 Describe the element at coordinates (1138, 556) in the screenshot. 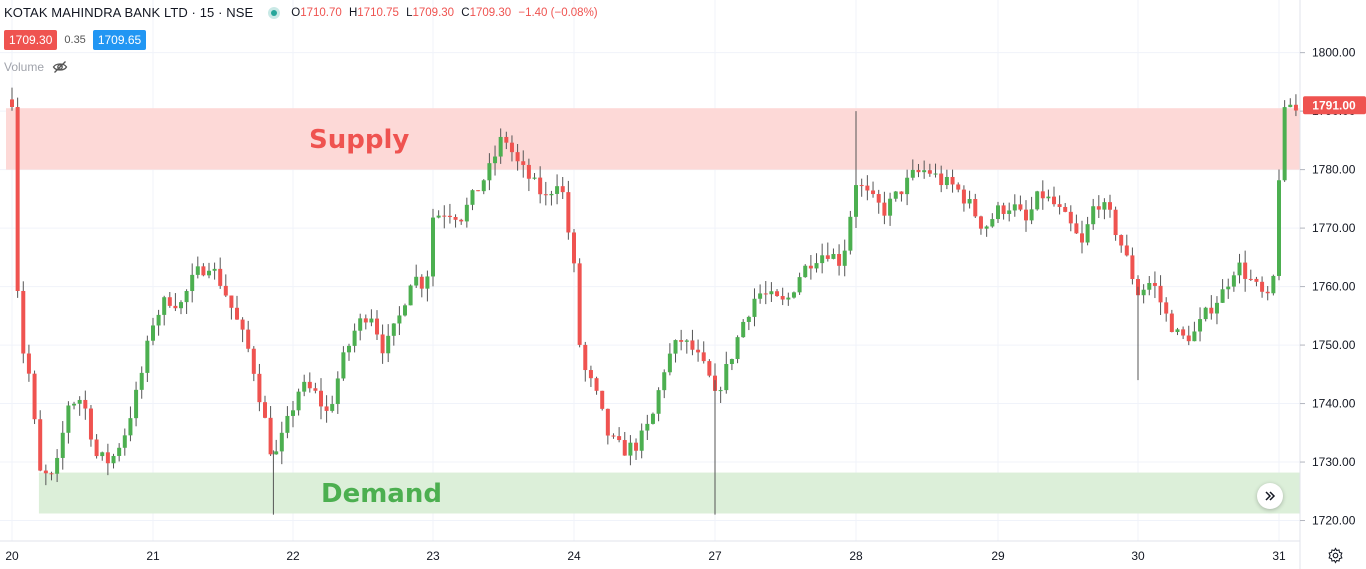

I see `time-tick-label: 30` at that location.